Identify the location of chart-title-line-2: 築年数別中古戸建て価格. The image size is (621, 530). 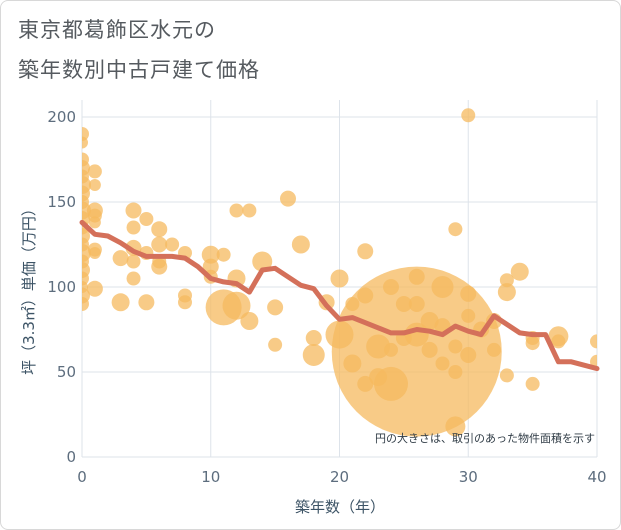
(139, 70).